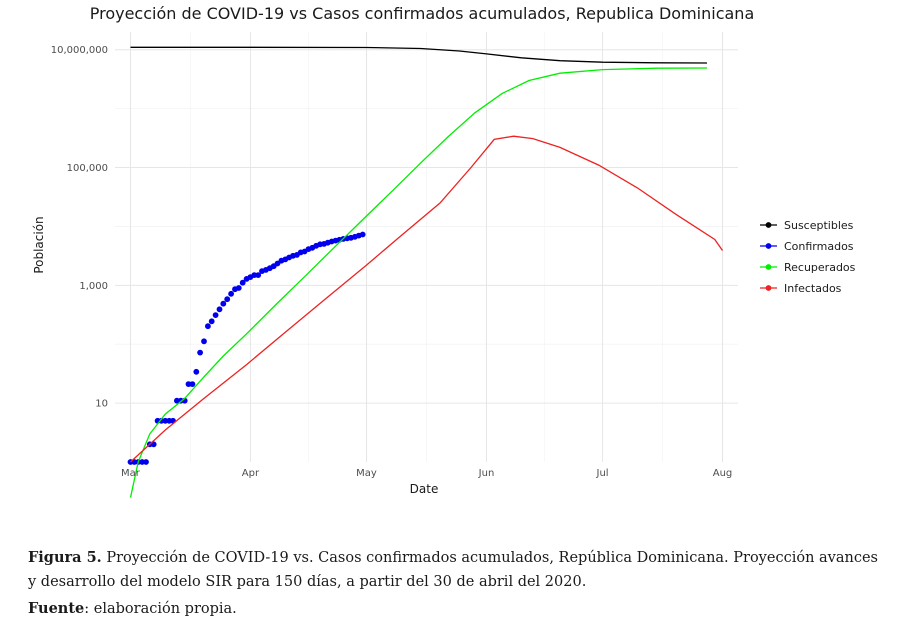  Describe the element at coordinates (723, 473) in the screenshot. I see `x-tick-label: Aug` at that location.